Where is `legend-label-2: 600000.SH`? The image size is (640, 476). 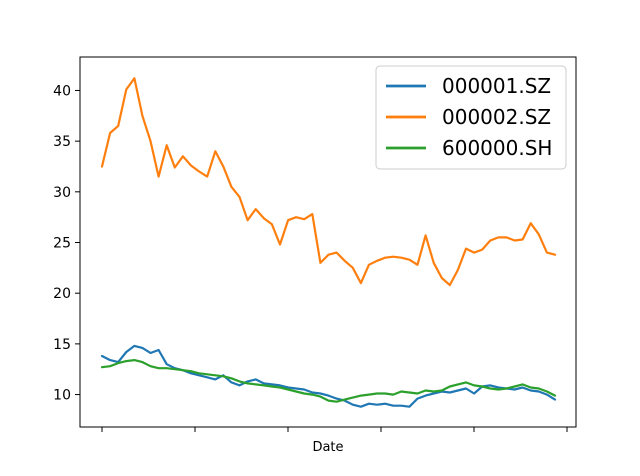 legend-label-2: 600000.SH is located at coordinates (497, 148).